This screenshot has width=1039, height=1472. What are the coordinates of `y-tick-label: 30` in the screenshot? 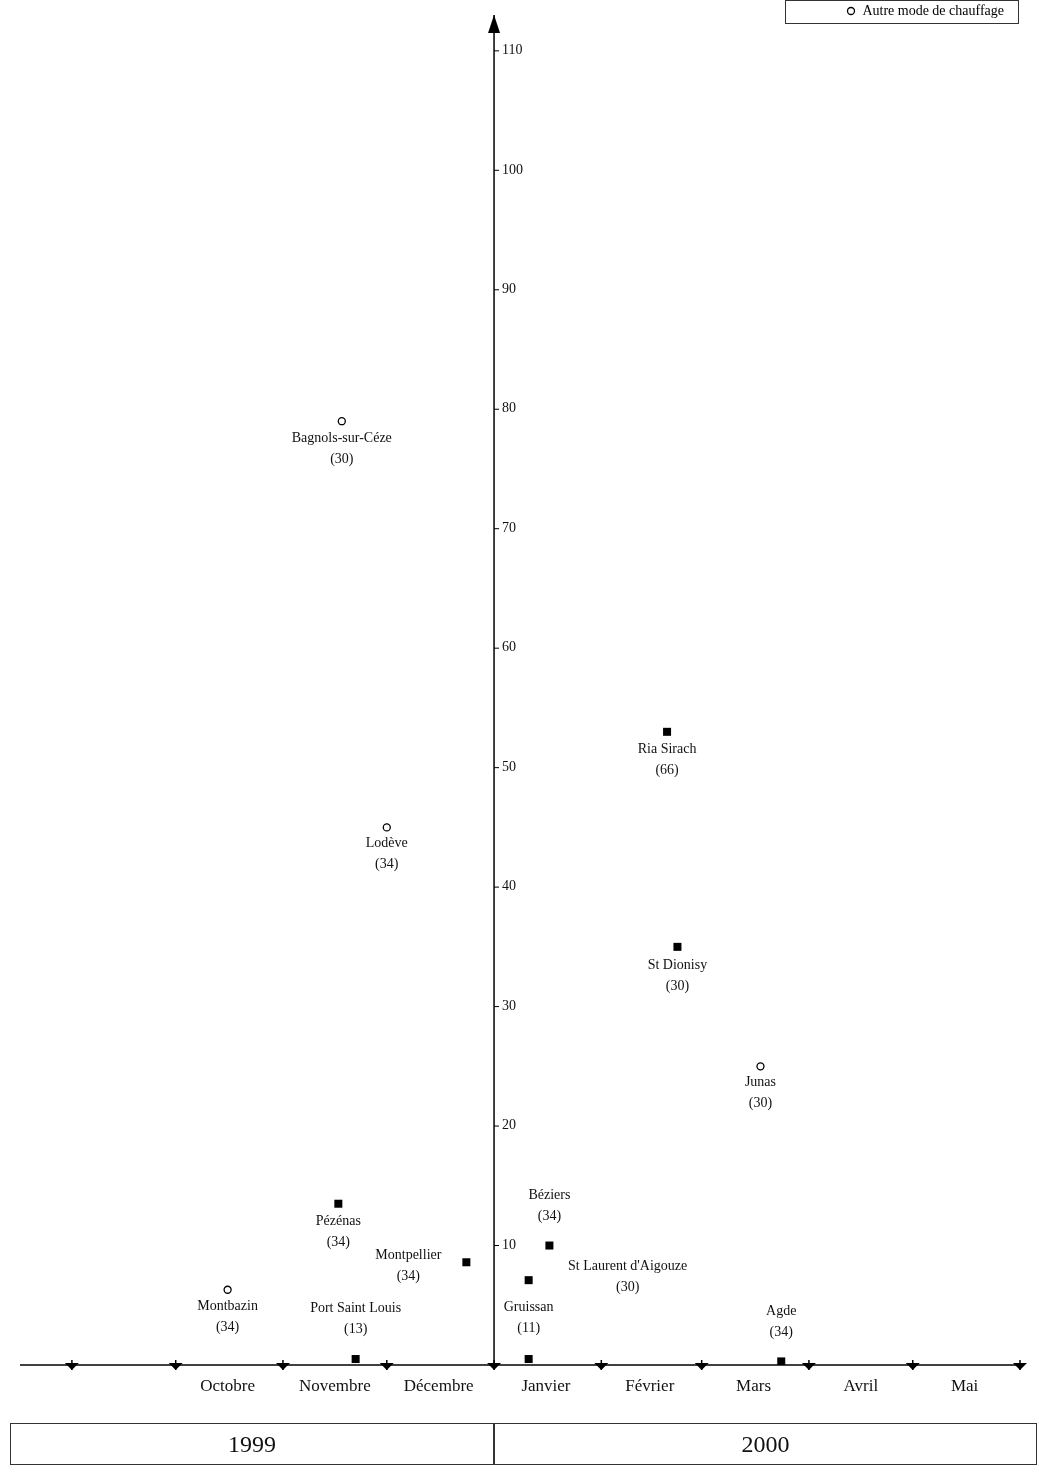 It's located at (509, 1005).